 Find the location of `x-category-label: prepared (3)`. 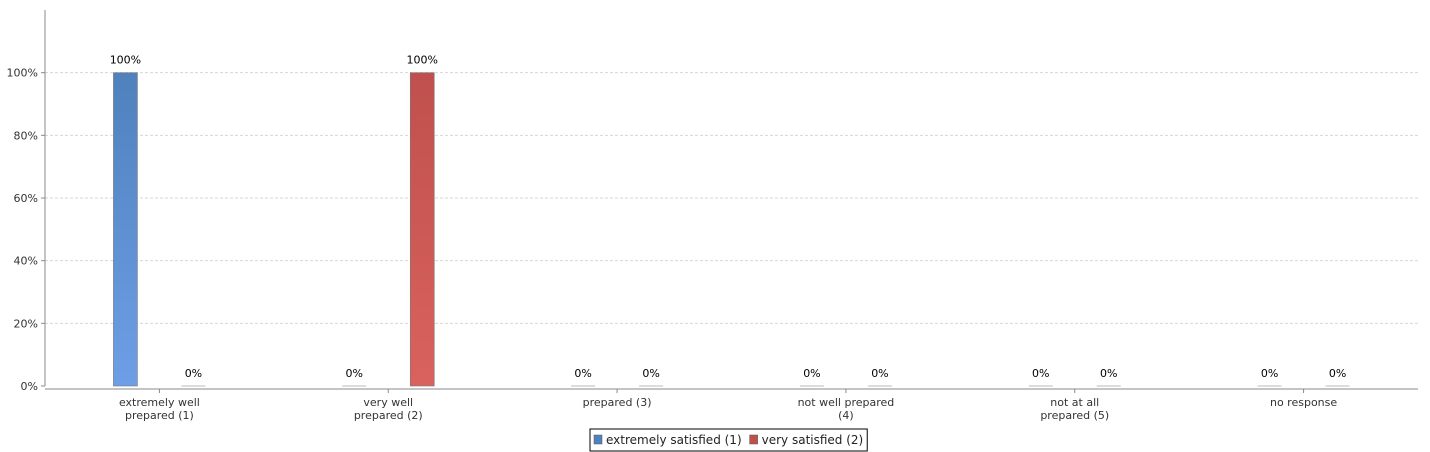

x-category-label: prepared (3) is located at coordinates (617, 402).